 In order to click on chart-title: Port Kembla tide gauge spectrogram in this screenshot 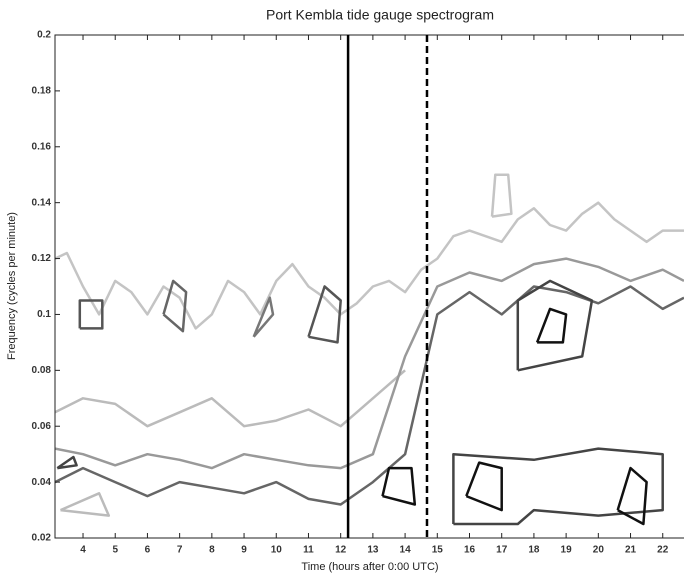, I will do `click(380, 15)`.